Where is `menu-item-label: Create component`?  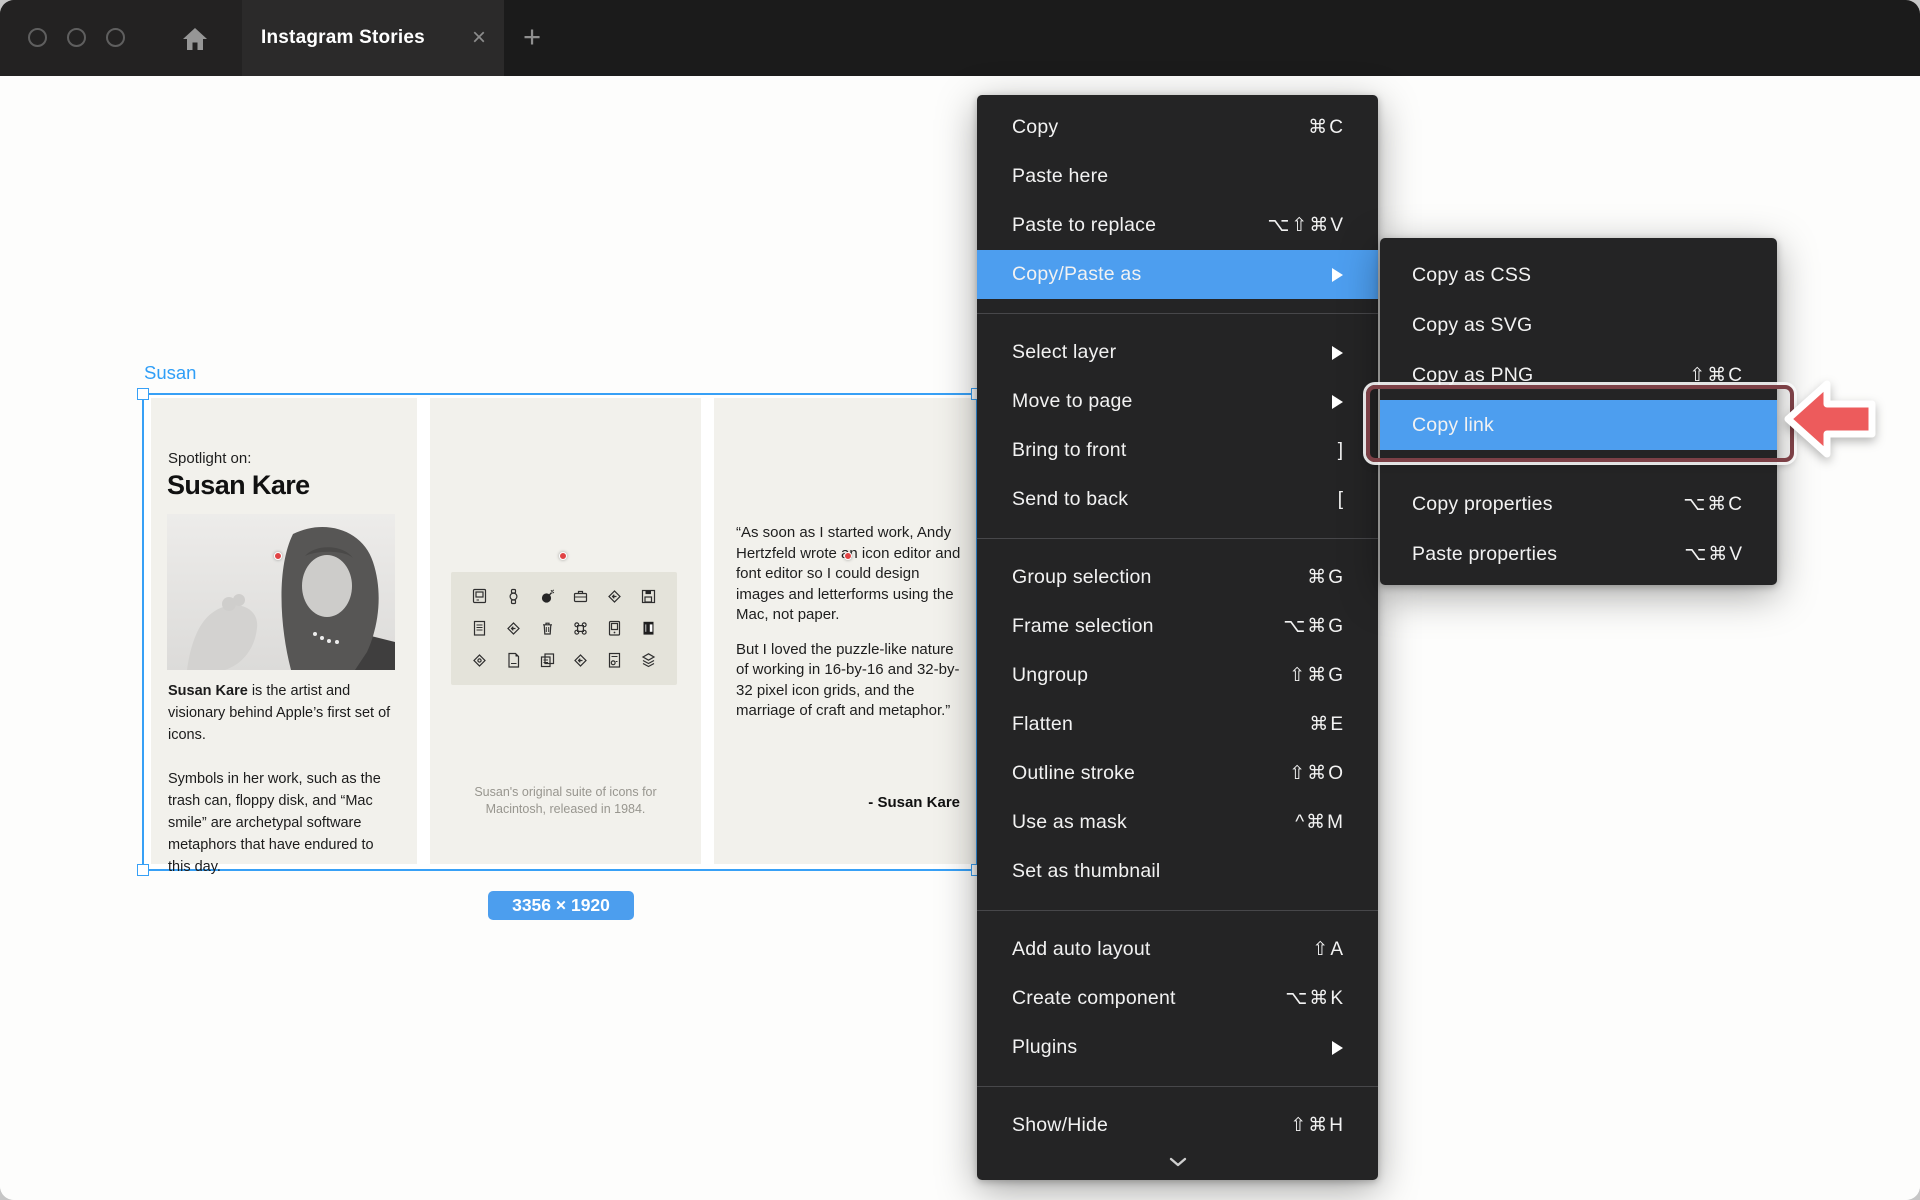 menu-item-label: Create component is located at coordinates (1094, 998).